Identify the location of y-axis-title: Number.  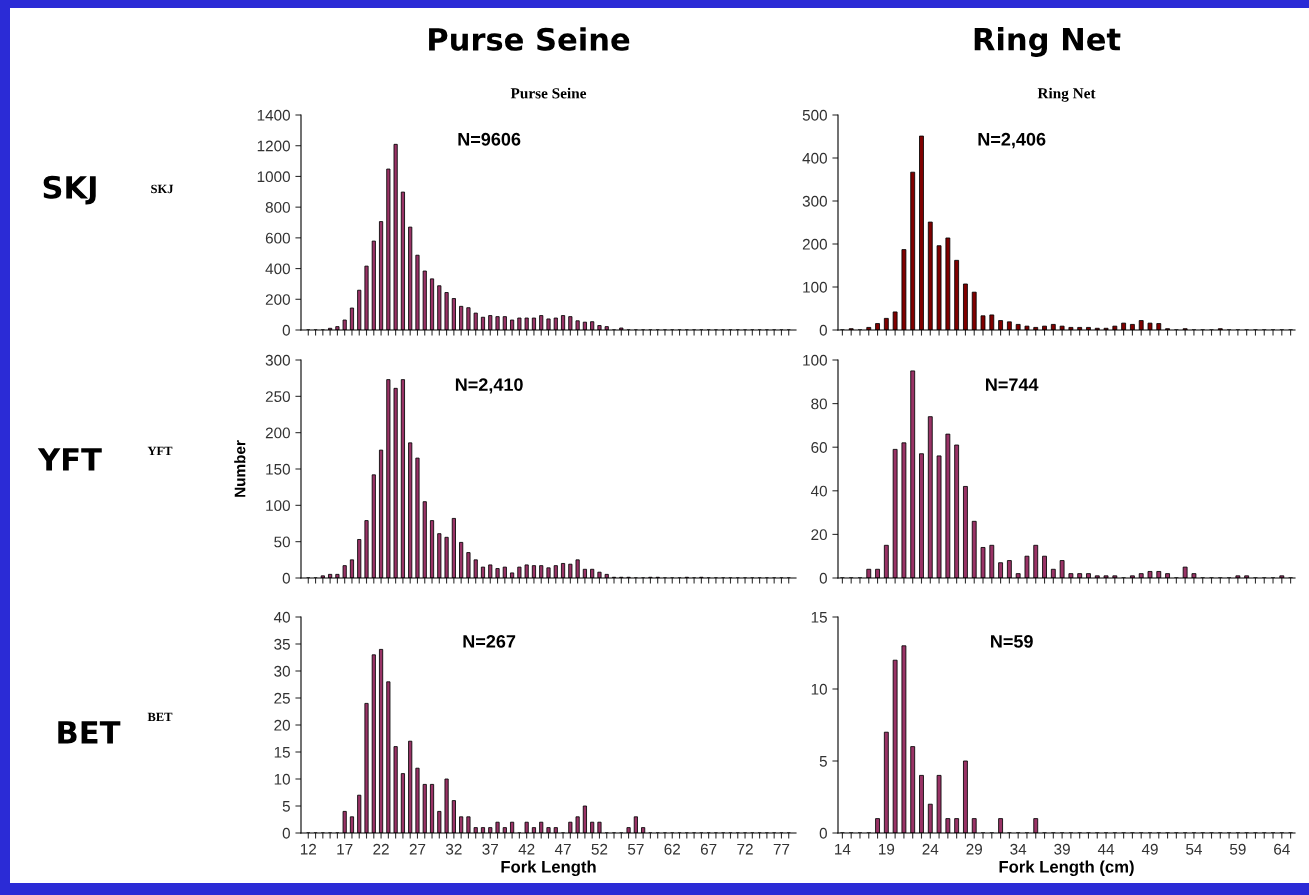
(240, 468).